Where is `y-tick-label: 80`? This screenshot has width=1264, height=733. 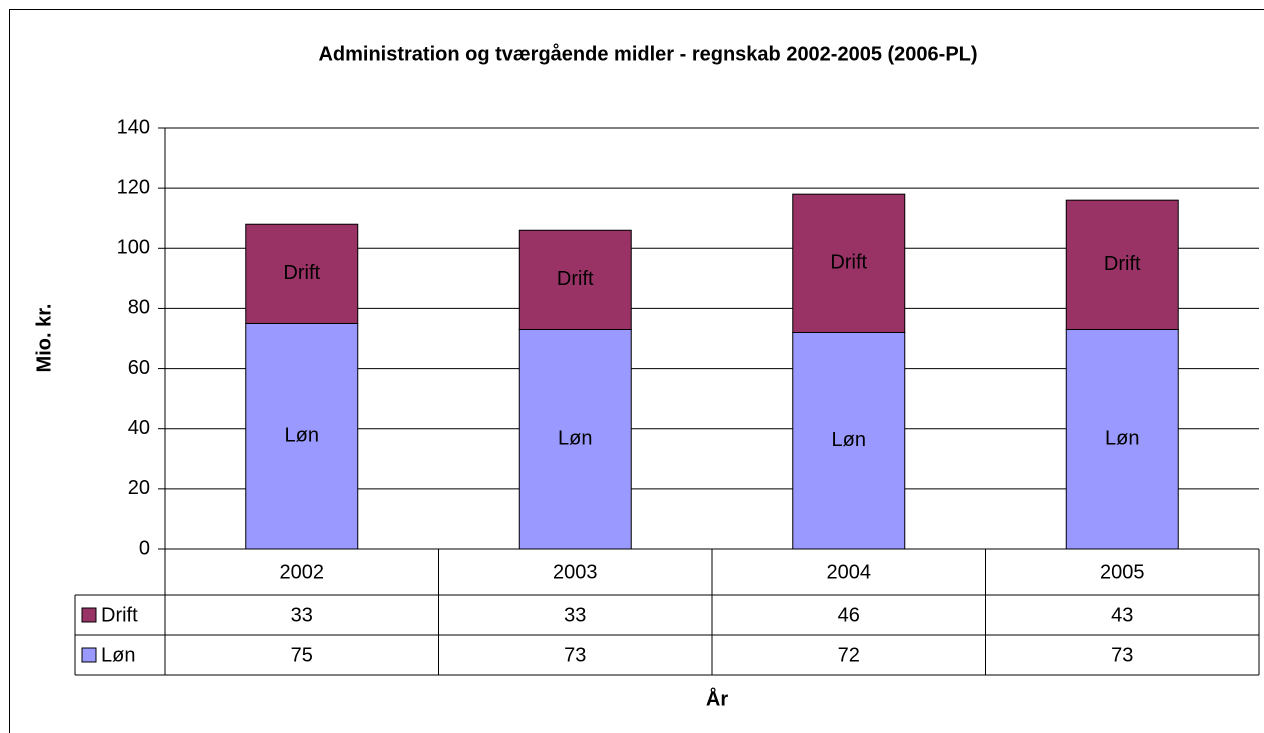 y-tick-label: 80 is located at coordinates (139, 308).